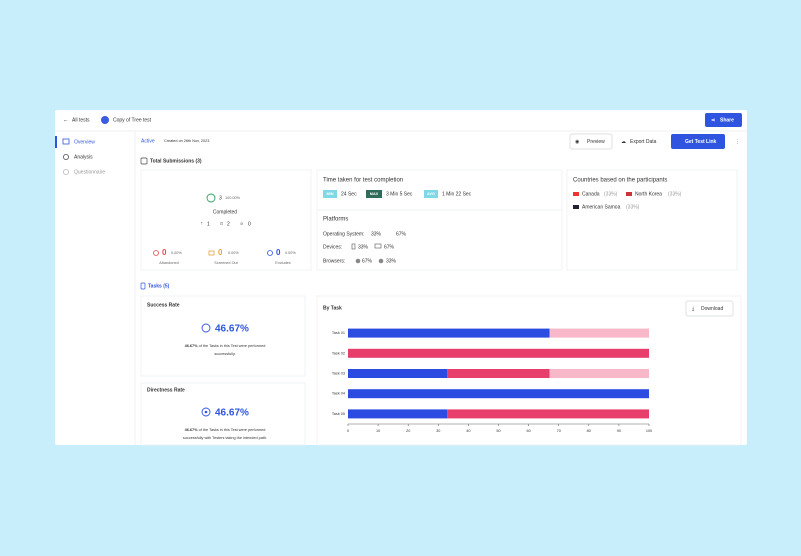  I want to click on x-tick-label: 10, so click(378, 431).